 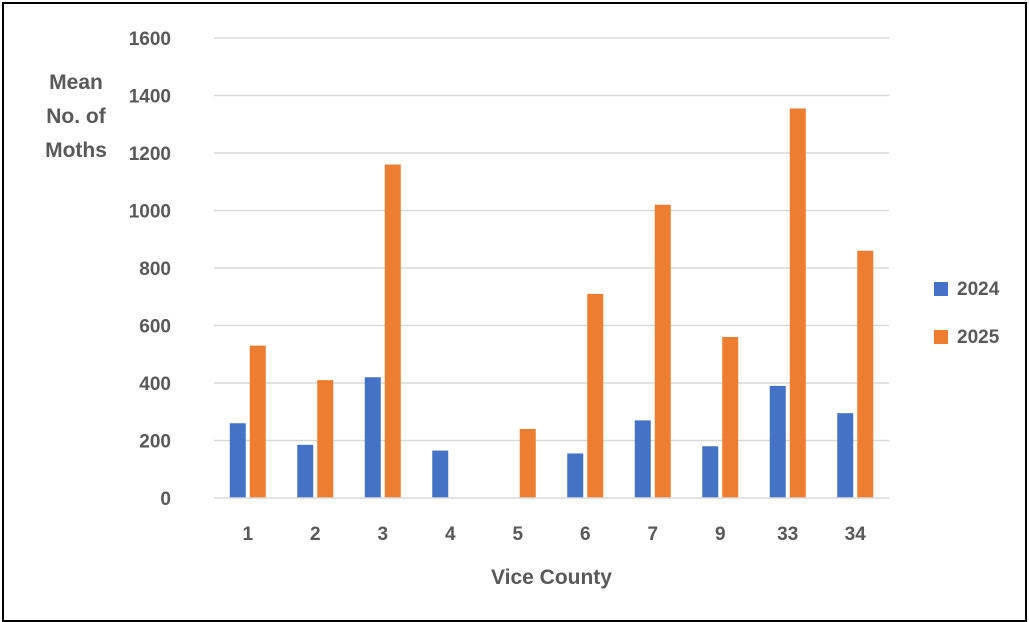 I want to click on x-tick-label-34: 34, so click(x=856, y=534).